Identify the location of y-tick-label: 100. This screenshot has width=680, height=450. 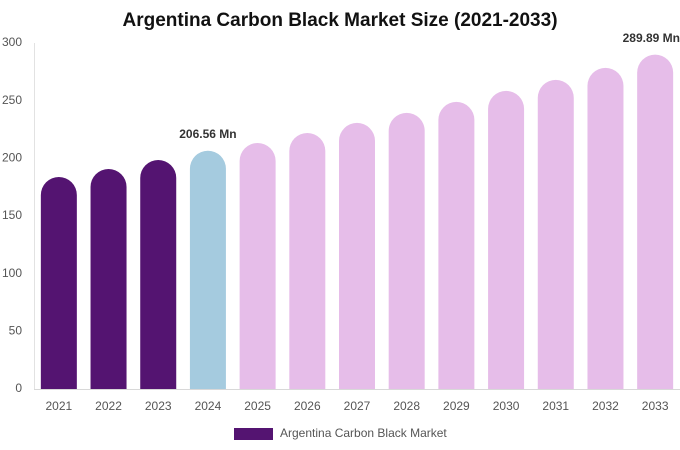
(12, 273).